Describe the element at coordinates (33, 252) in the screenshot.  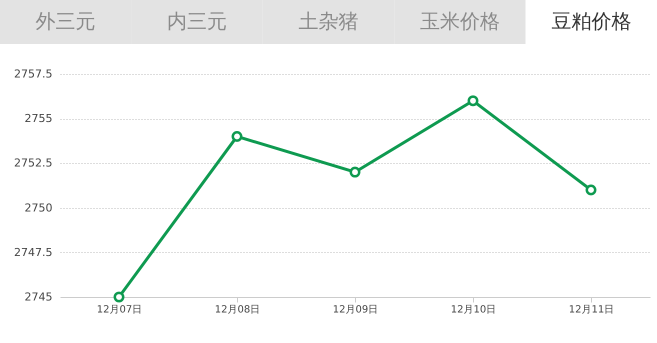
I see `y-tick-label: 2747.5` at that location.